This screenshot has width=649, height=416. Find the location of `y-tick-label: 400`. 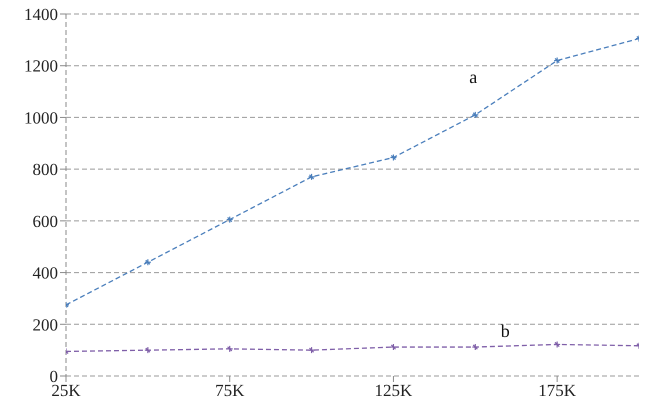

y-tick-label: 400 is located at coordinates (45, 273).